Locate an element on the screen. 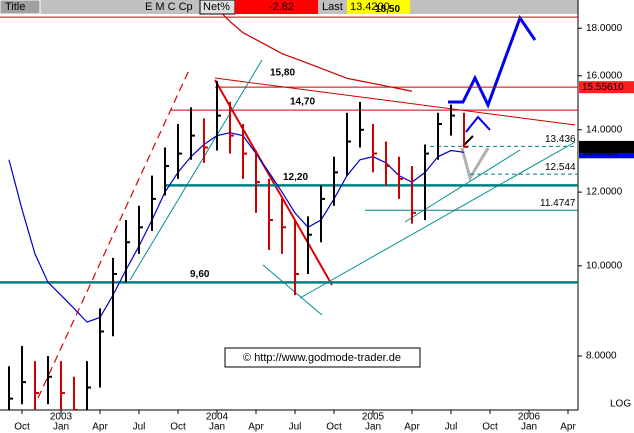 Image resolution: width=634 pixels, height=433 pixels. watermark: © http://www.godmode-trader.de is located at coordinates (322, 358).